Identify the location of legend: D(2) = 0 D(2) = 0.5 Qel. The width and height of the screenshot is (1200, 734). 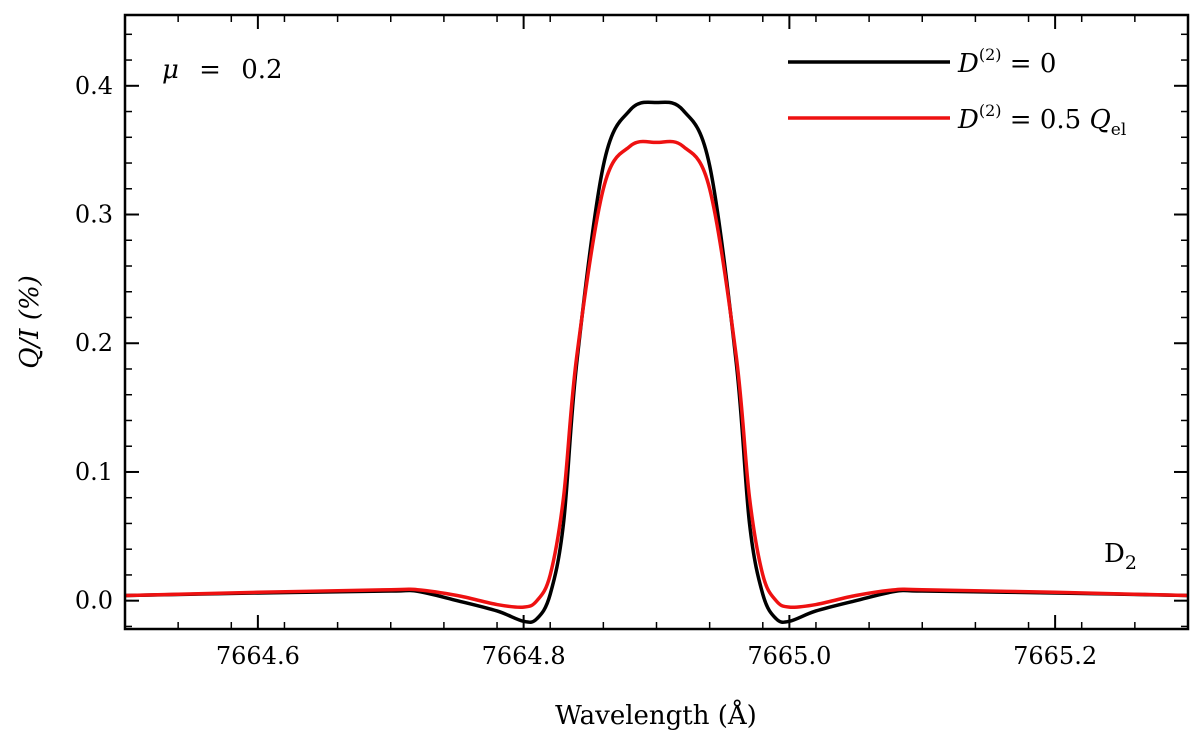
(957, 92).